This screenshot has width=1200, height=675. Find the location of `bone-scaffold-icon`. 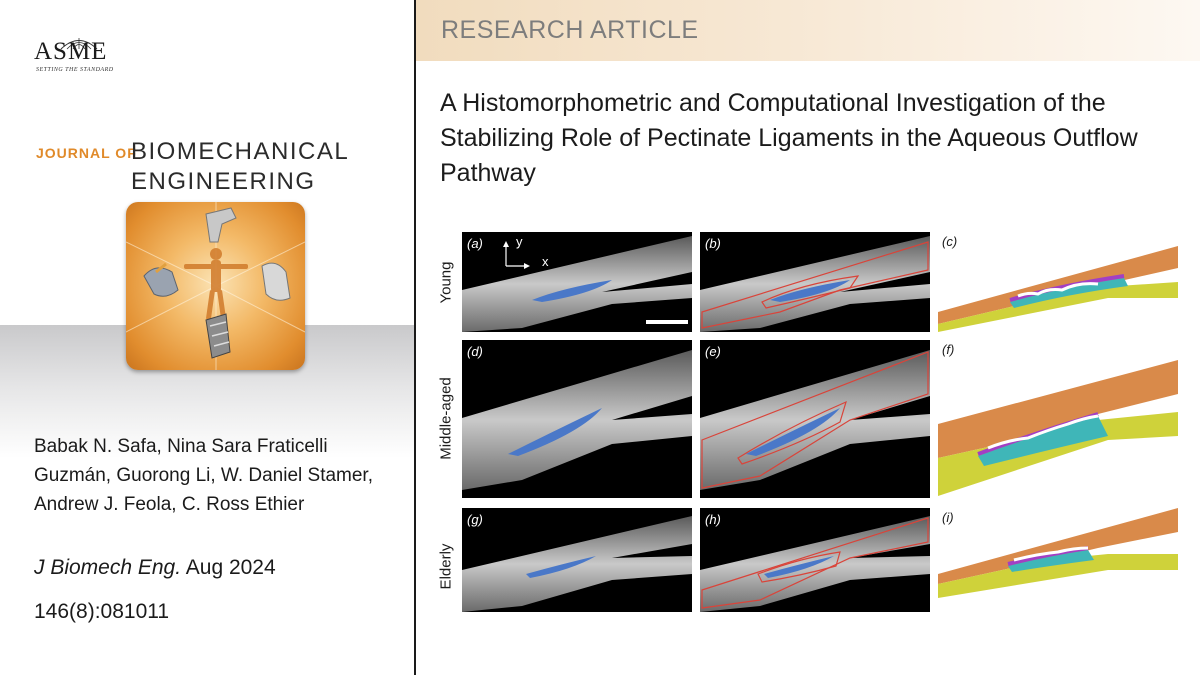

bone-scaffold-icon is located at coordinates (218, 336).